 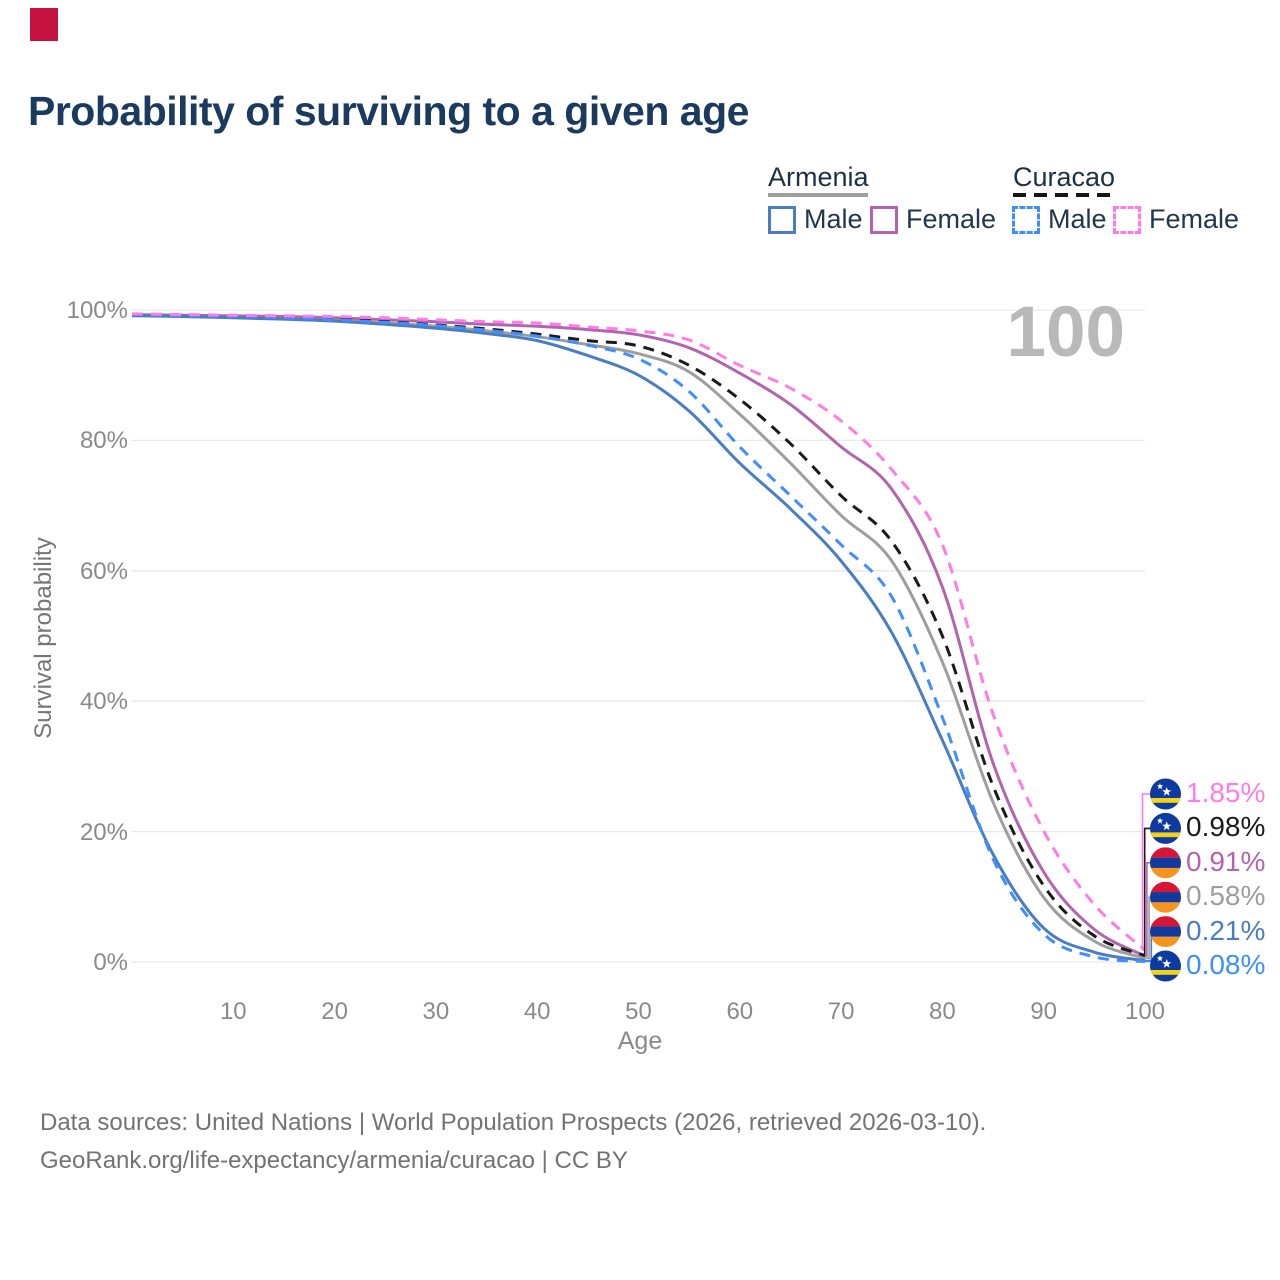 I want to click on end-label-curacao-male: 0.08%, so click(x=1226, y=964).